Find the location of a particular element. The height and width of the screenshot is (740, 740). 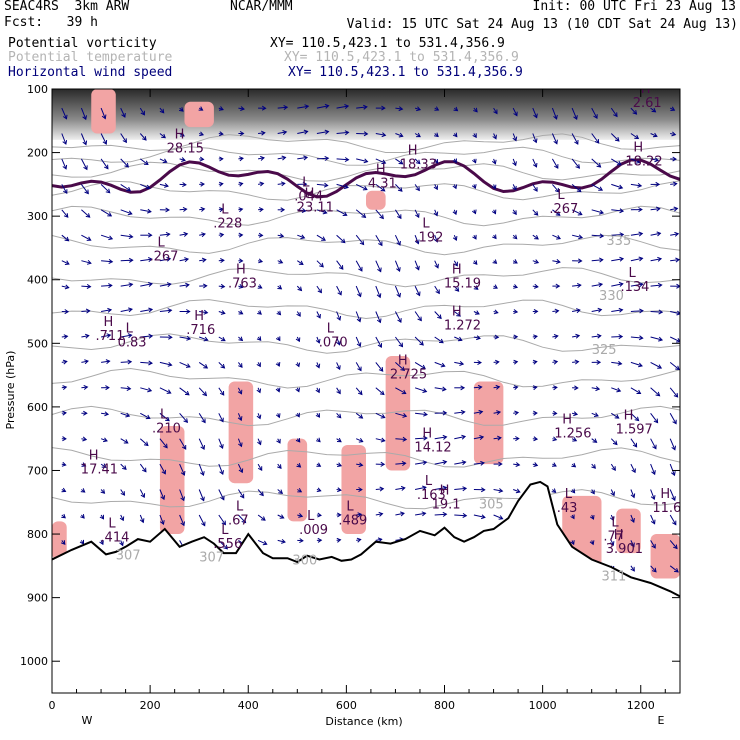

extremum-value: 19.1 is located at coordinates (446, 505).